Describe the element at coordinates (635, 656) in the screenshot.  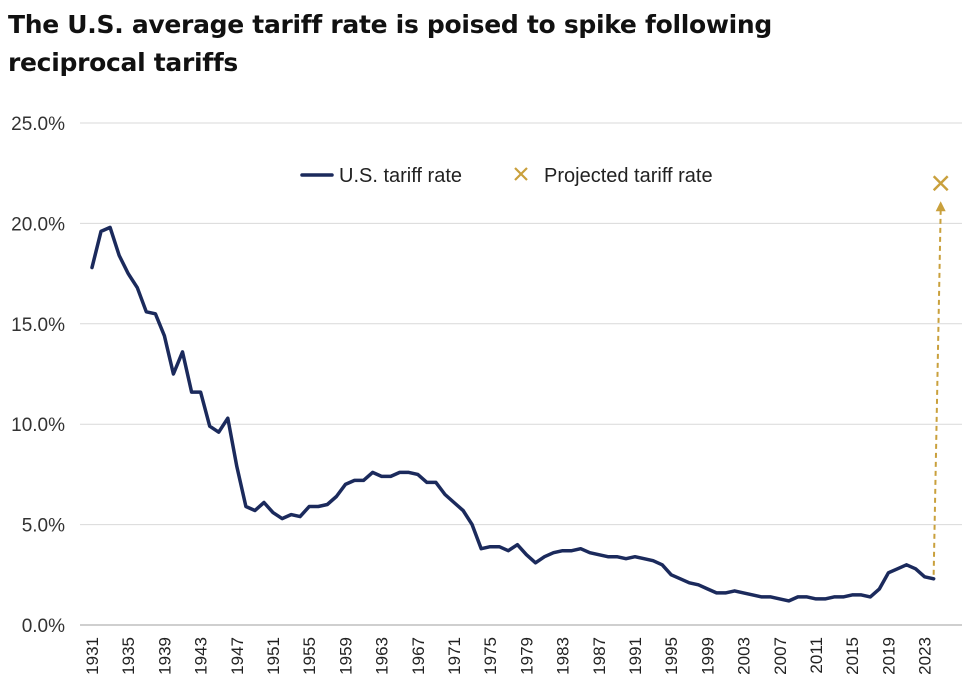
I see `x-tick-label: 1991` at that location.